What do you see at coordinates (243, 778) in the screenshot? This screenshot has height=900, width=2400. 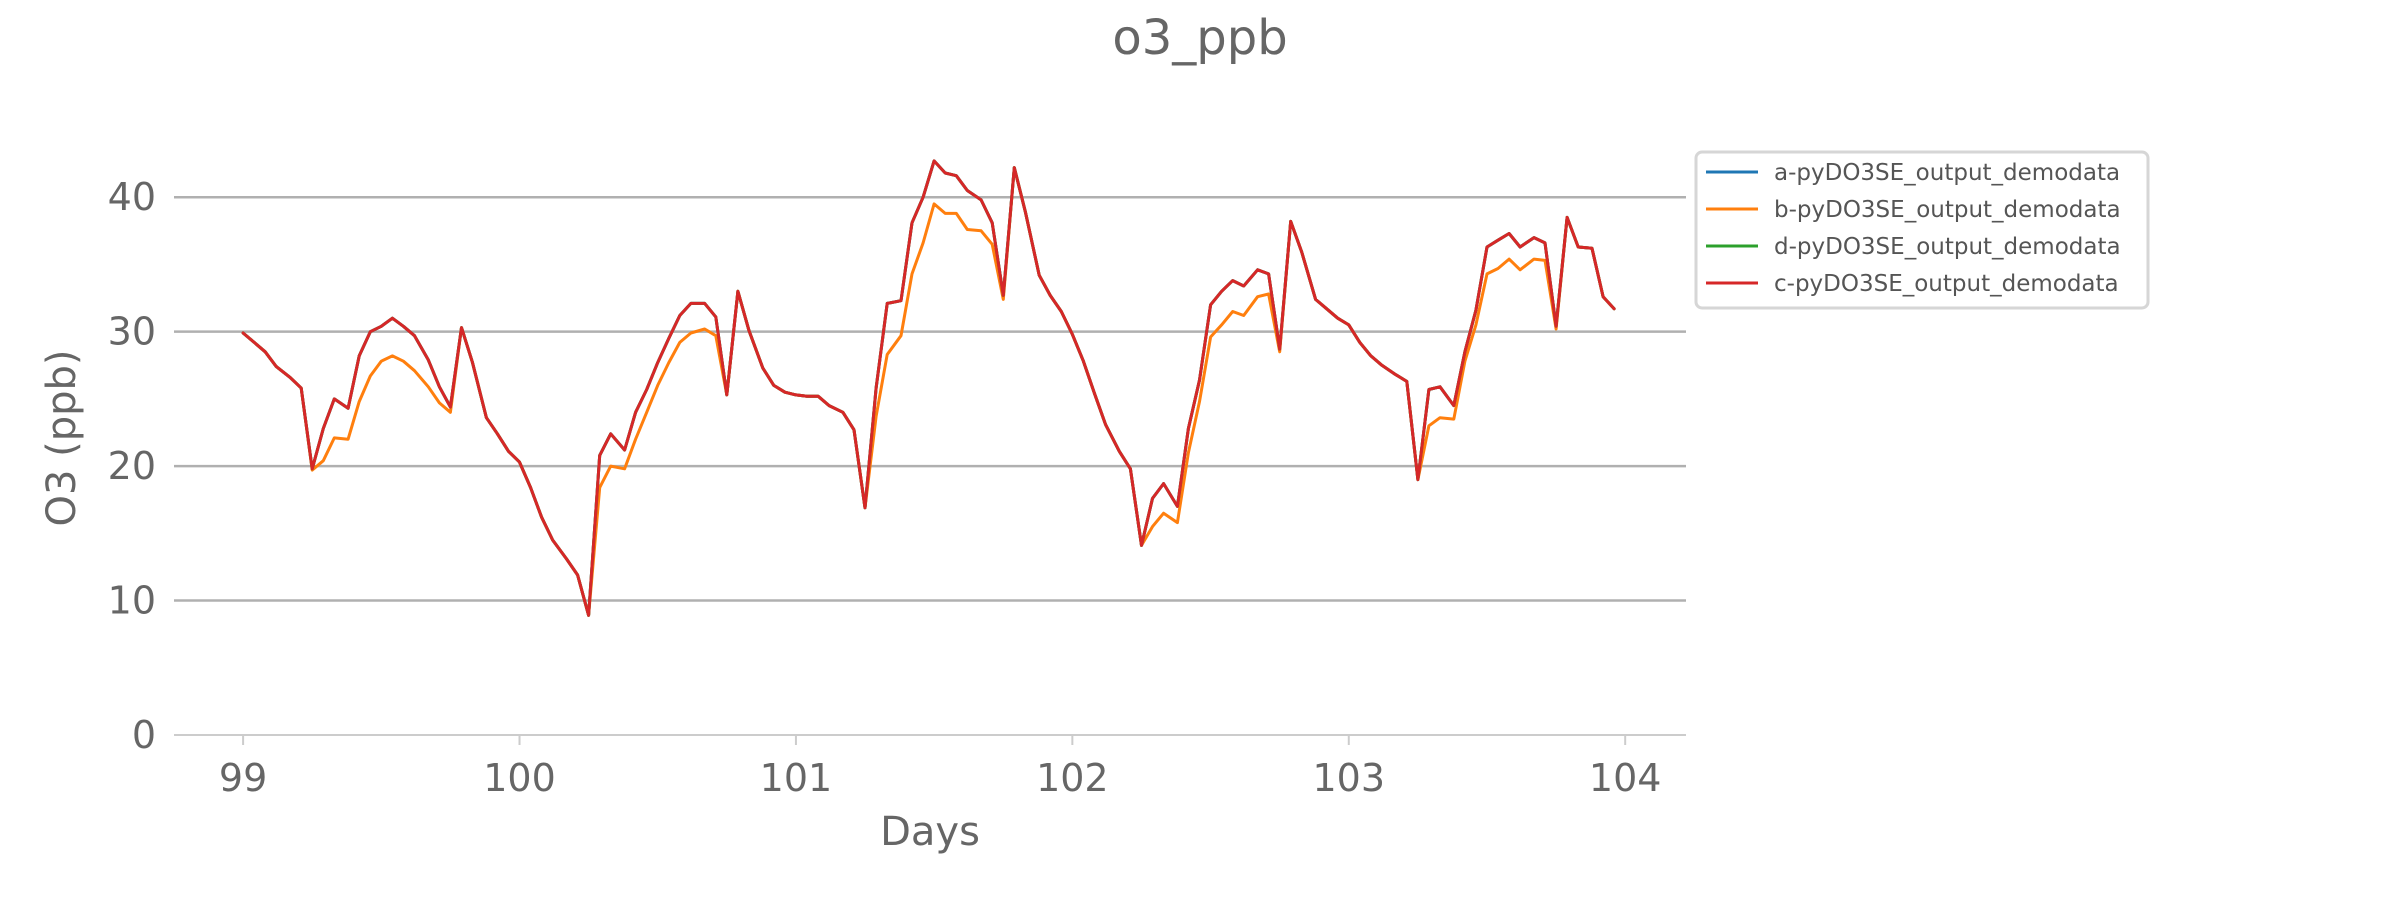 I see `x-tick-label: 99` at bounding box center [243, 778].